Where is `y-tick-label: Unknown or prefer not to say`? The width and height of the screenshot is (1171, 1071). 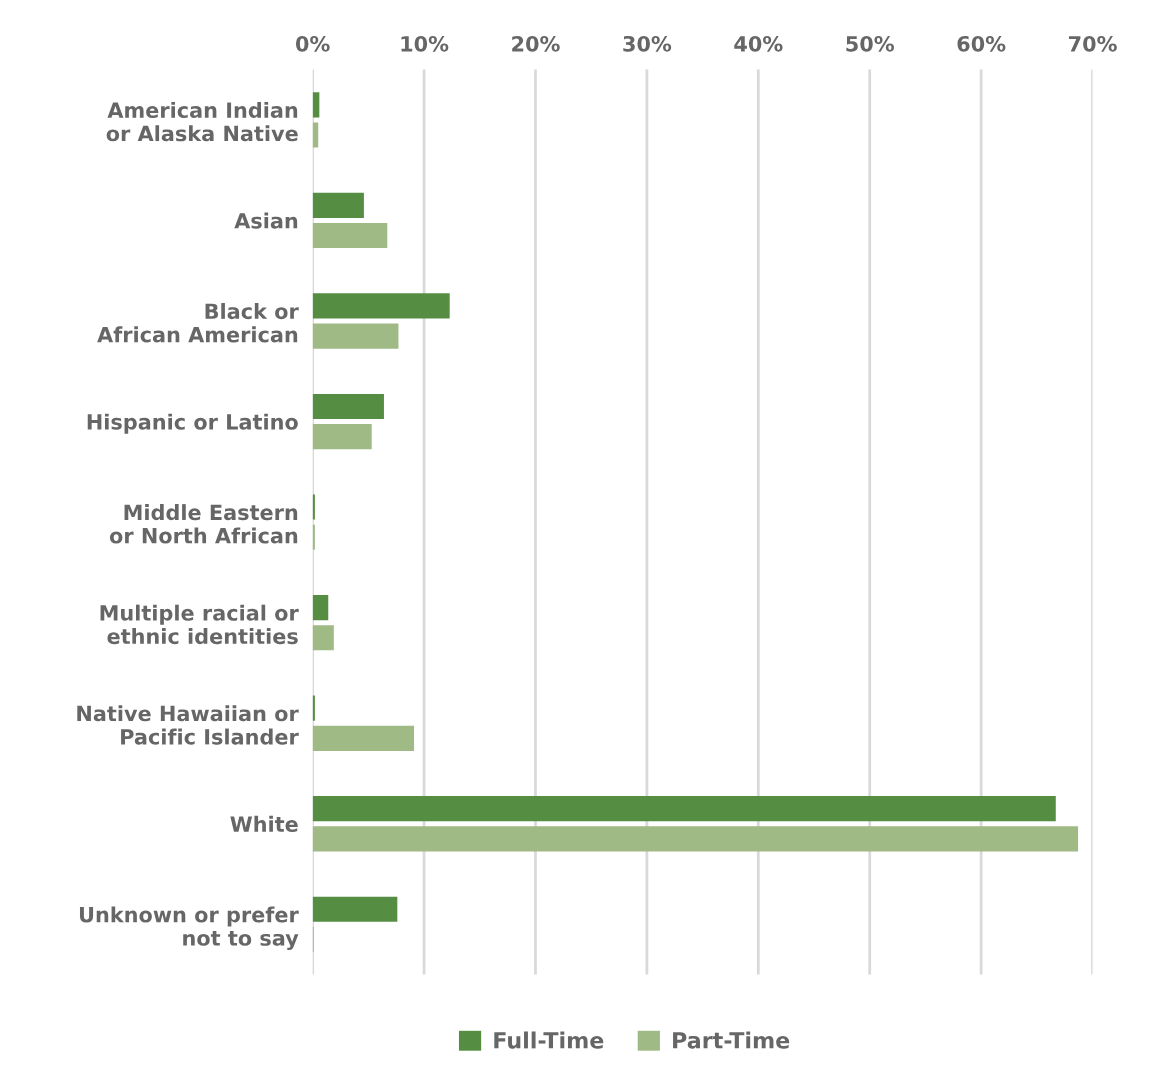 y-tick-label: Unknown or prefer not to say is located at coordinates (189, 928).